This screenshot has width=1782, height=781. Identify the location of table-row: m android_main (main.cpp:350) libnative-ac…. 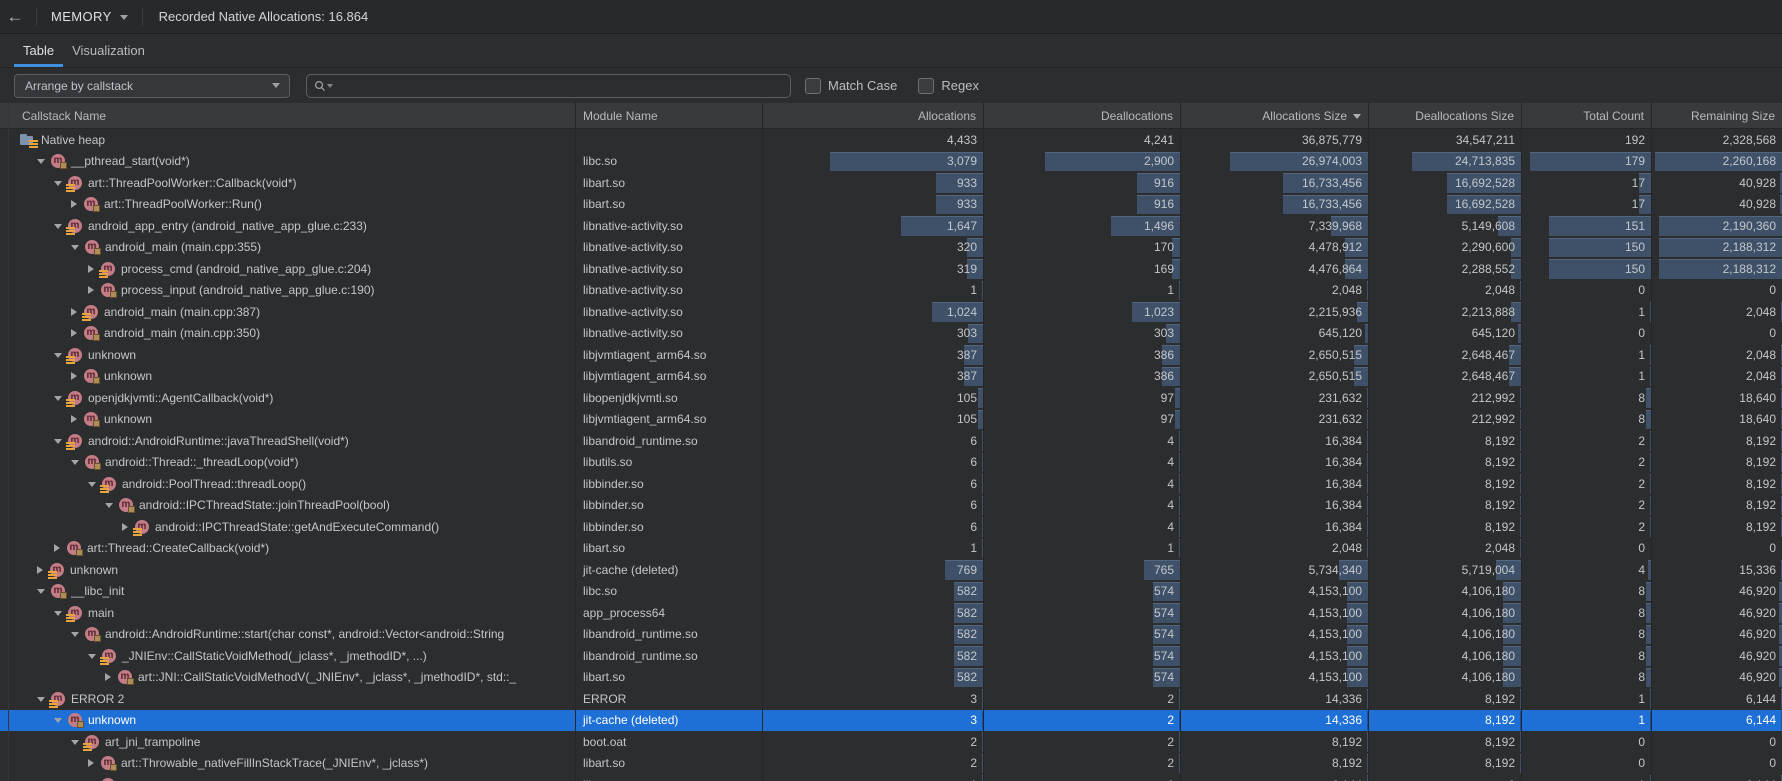
(891, 334).